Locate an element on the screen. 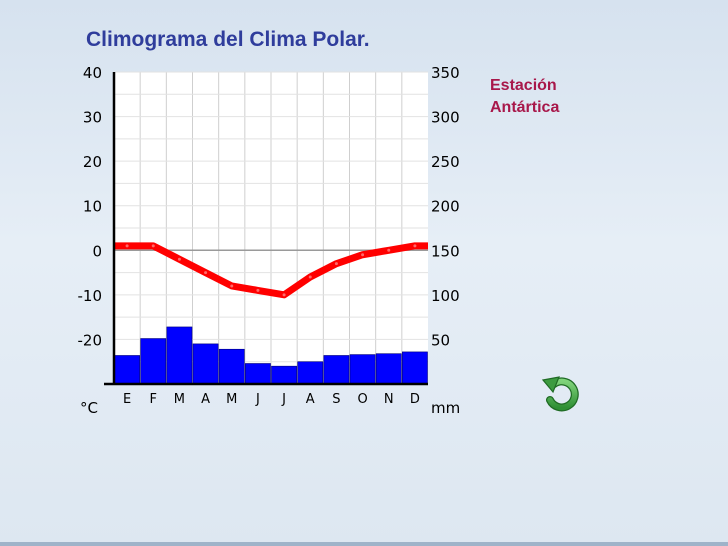  right-tick-label: 300 is located at coordinates (445, 118).